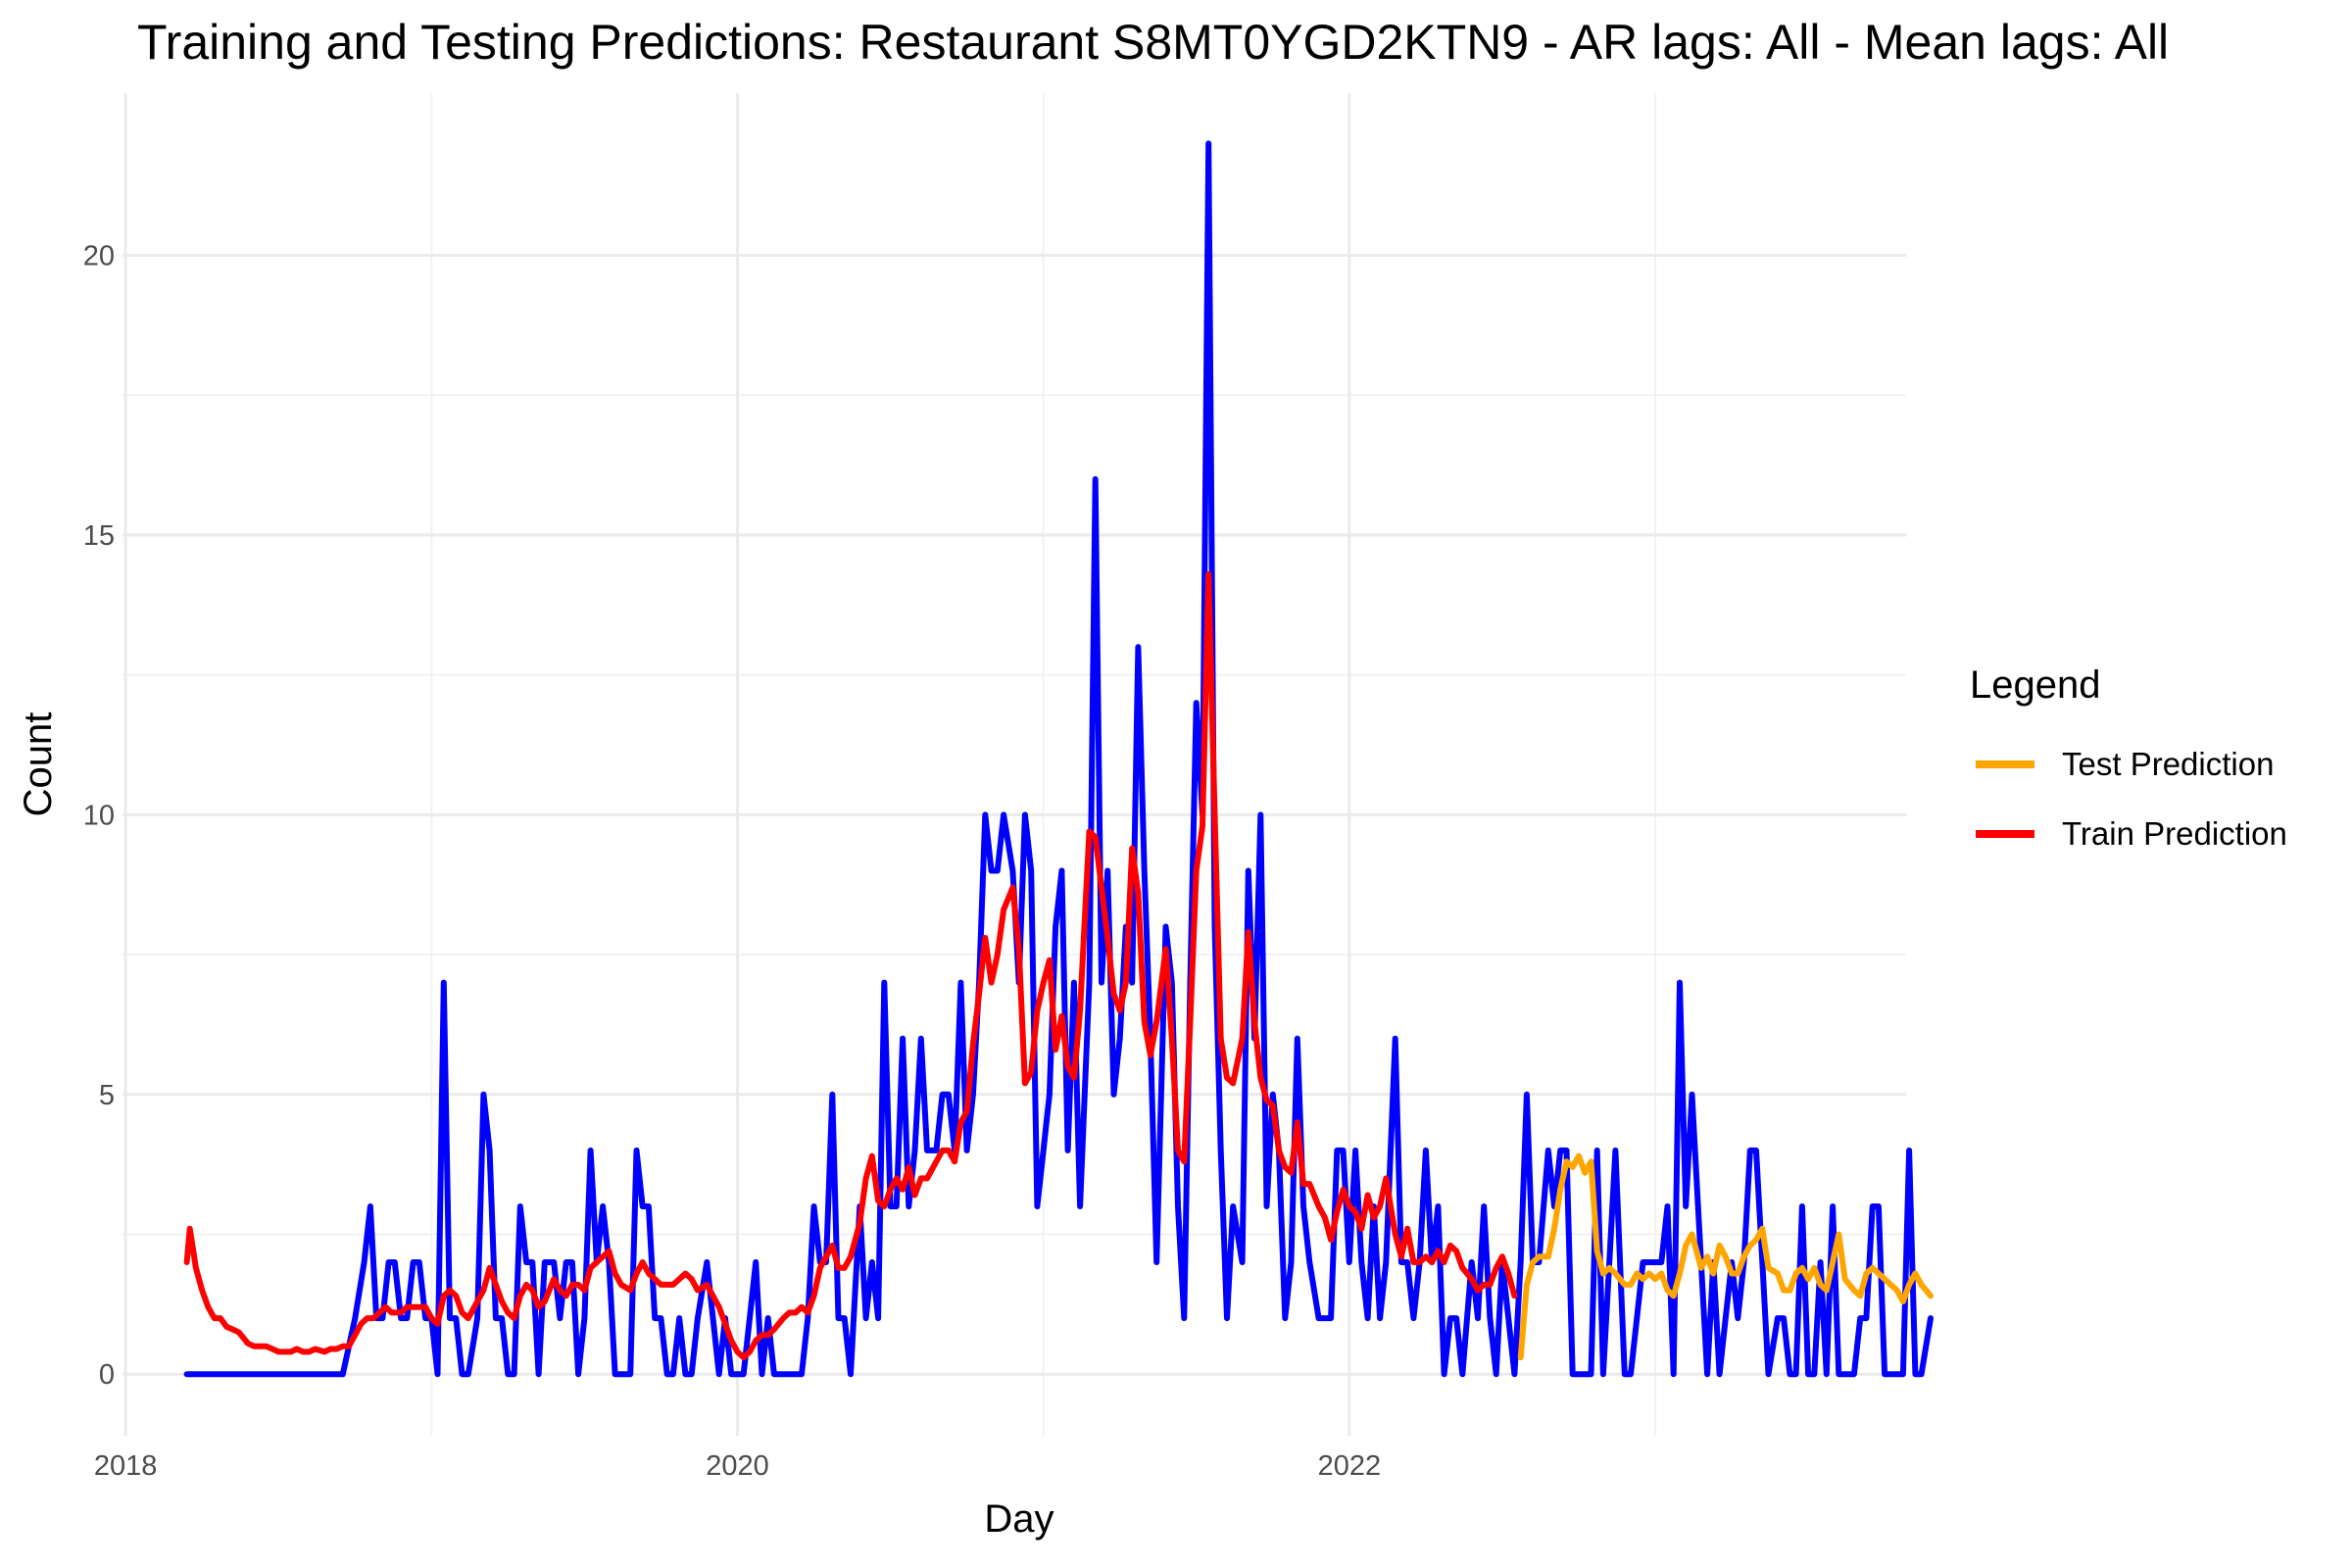 Image resolution: width=2352 pixels, height=1568 pixels. Describe the element at coordinates (38, 764) in the screenshot. I see `y-axis-title: Count` at that location.